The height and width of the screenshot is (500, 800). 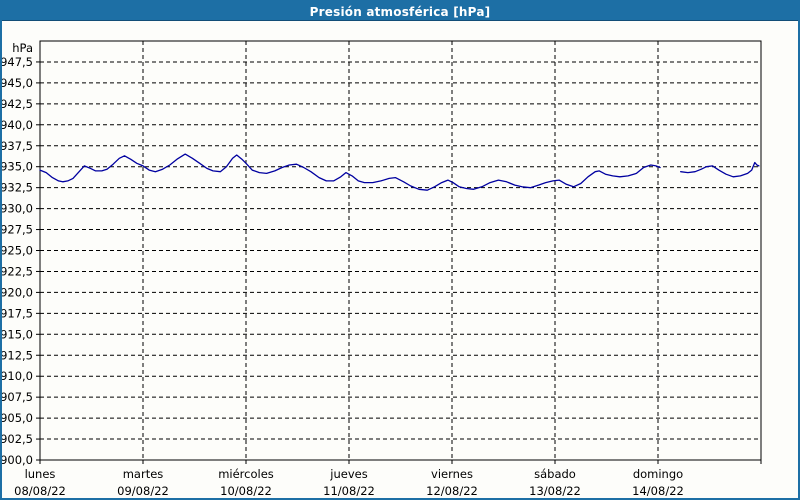 I want to click on y-axis-unit-label: hPa, so click(x=22, y=48).